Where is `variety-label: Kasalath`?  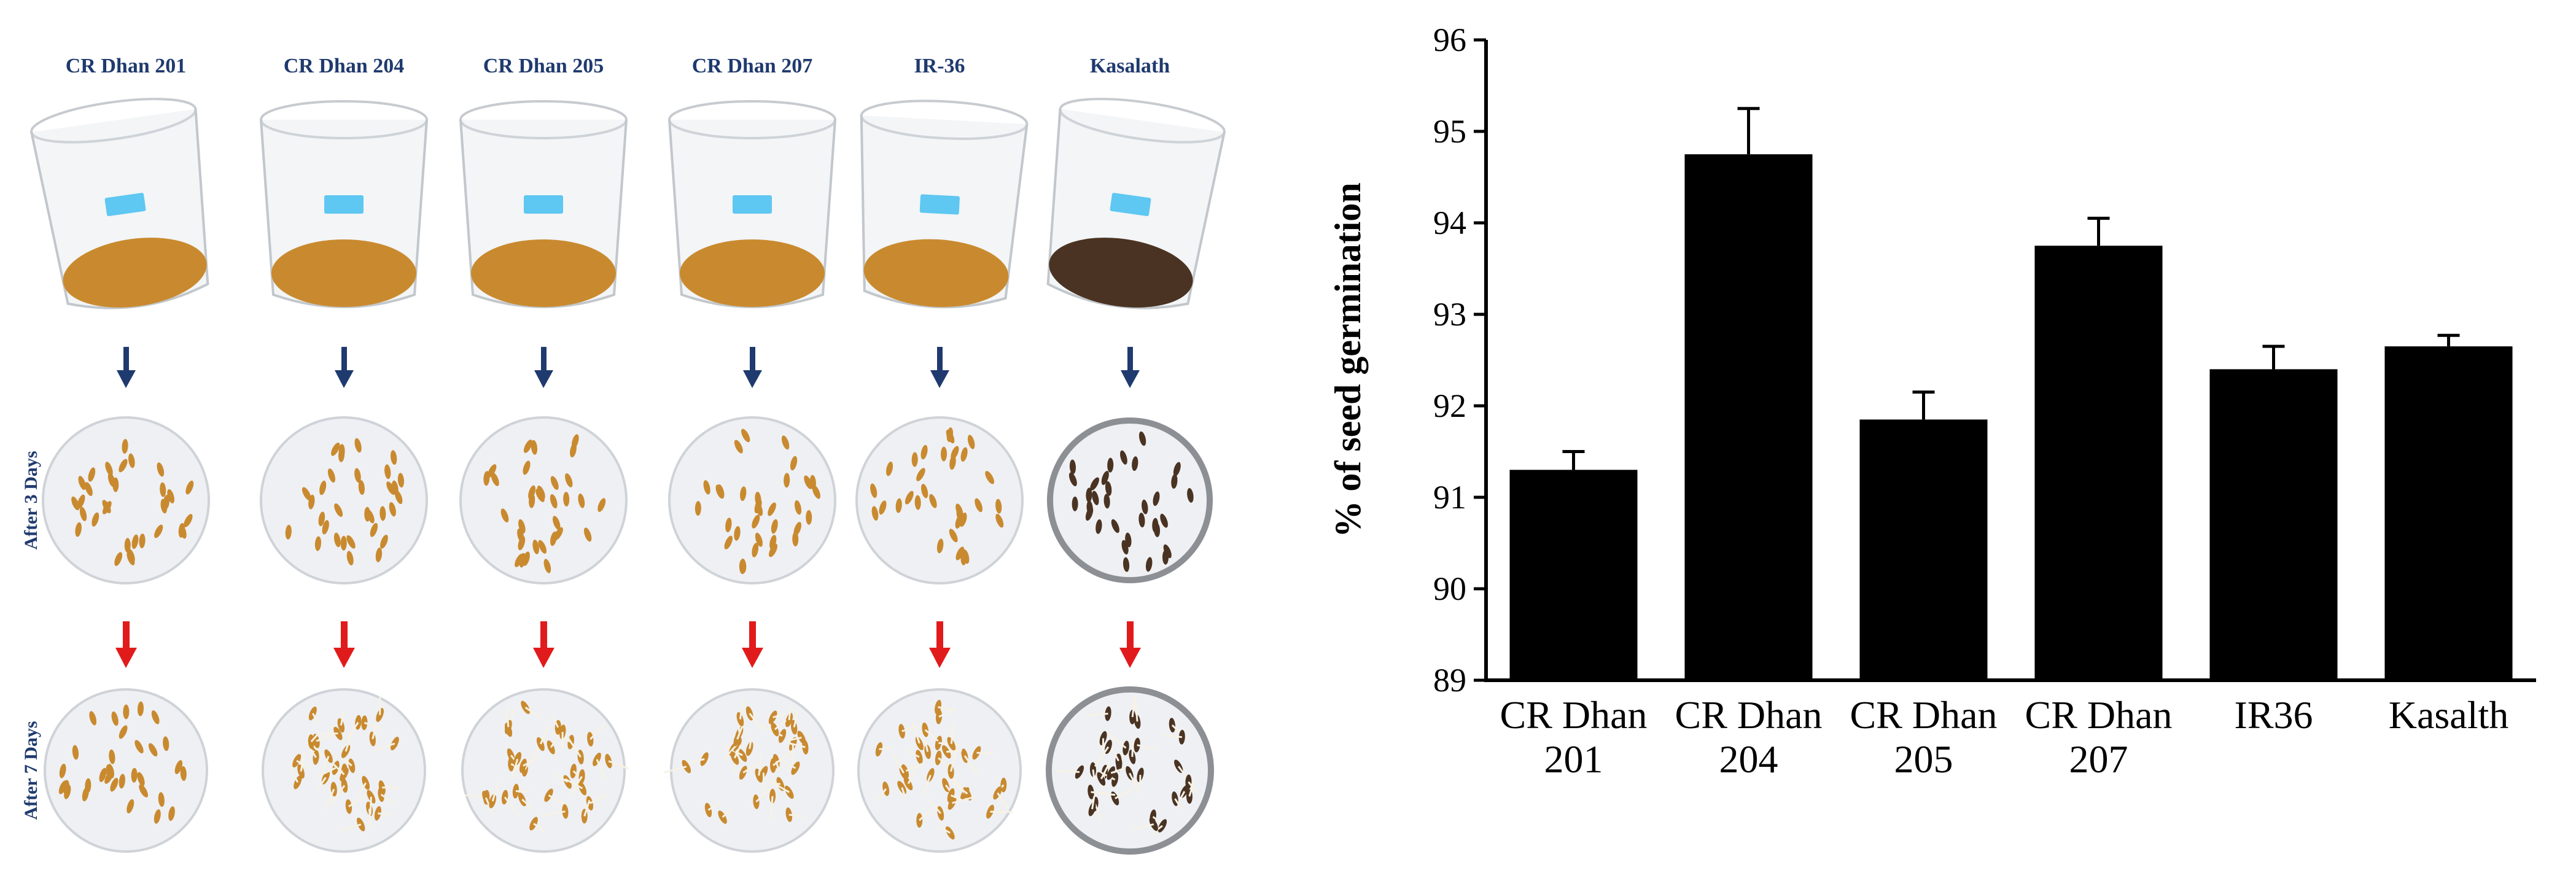
variety-label: Kasalath is located at coordinates (1130, 66).